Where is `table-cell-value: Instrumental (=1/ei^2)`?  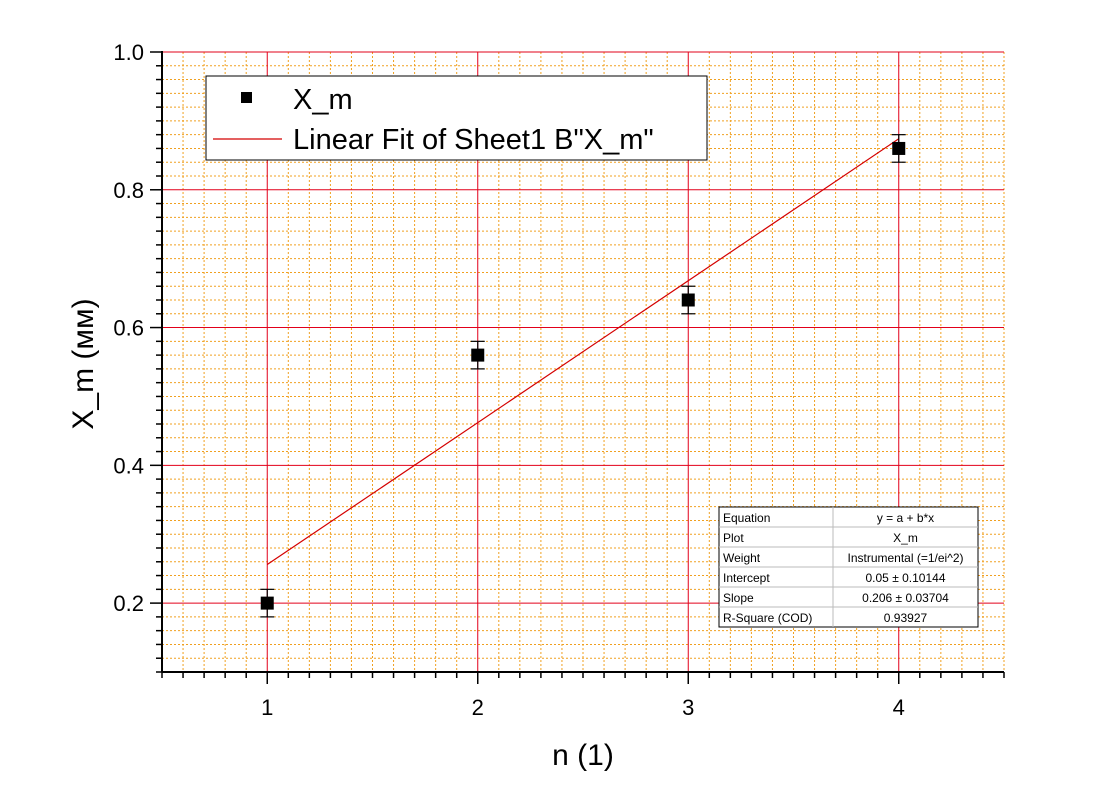
table-cell-value: Instrumental (=1/ei^2) is located at coordinates (905, 558).